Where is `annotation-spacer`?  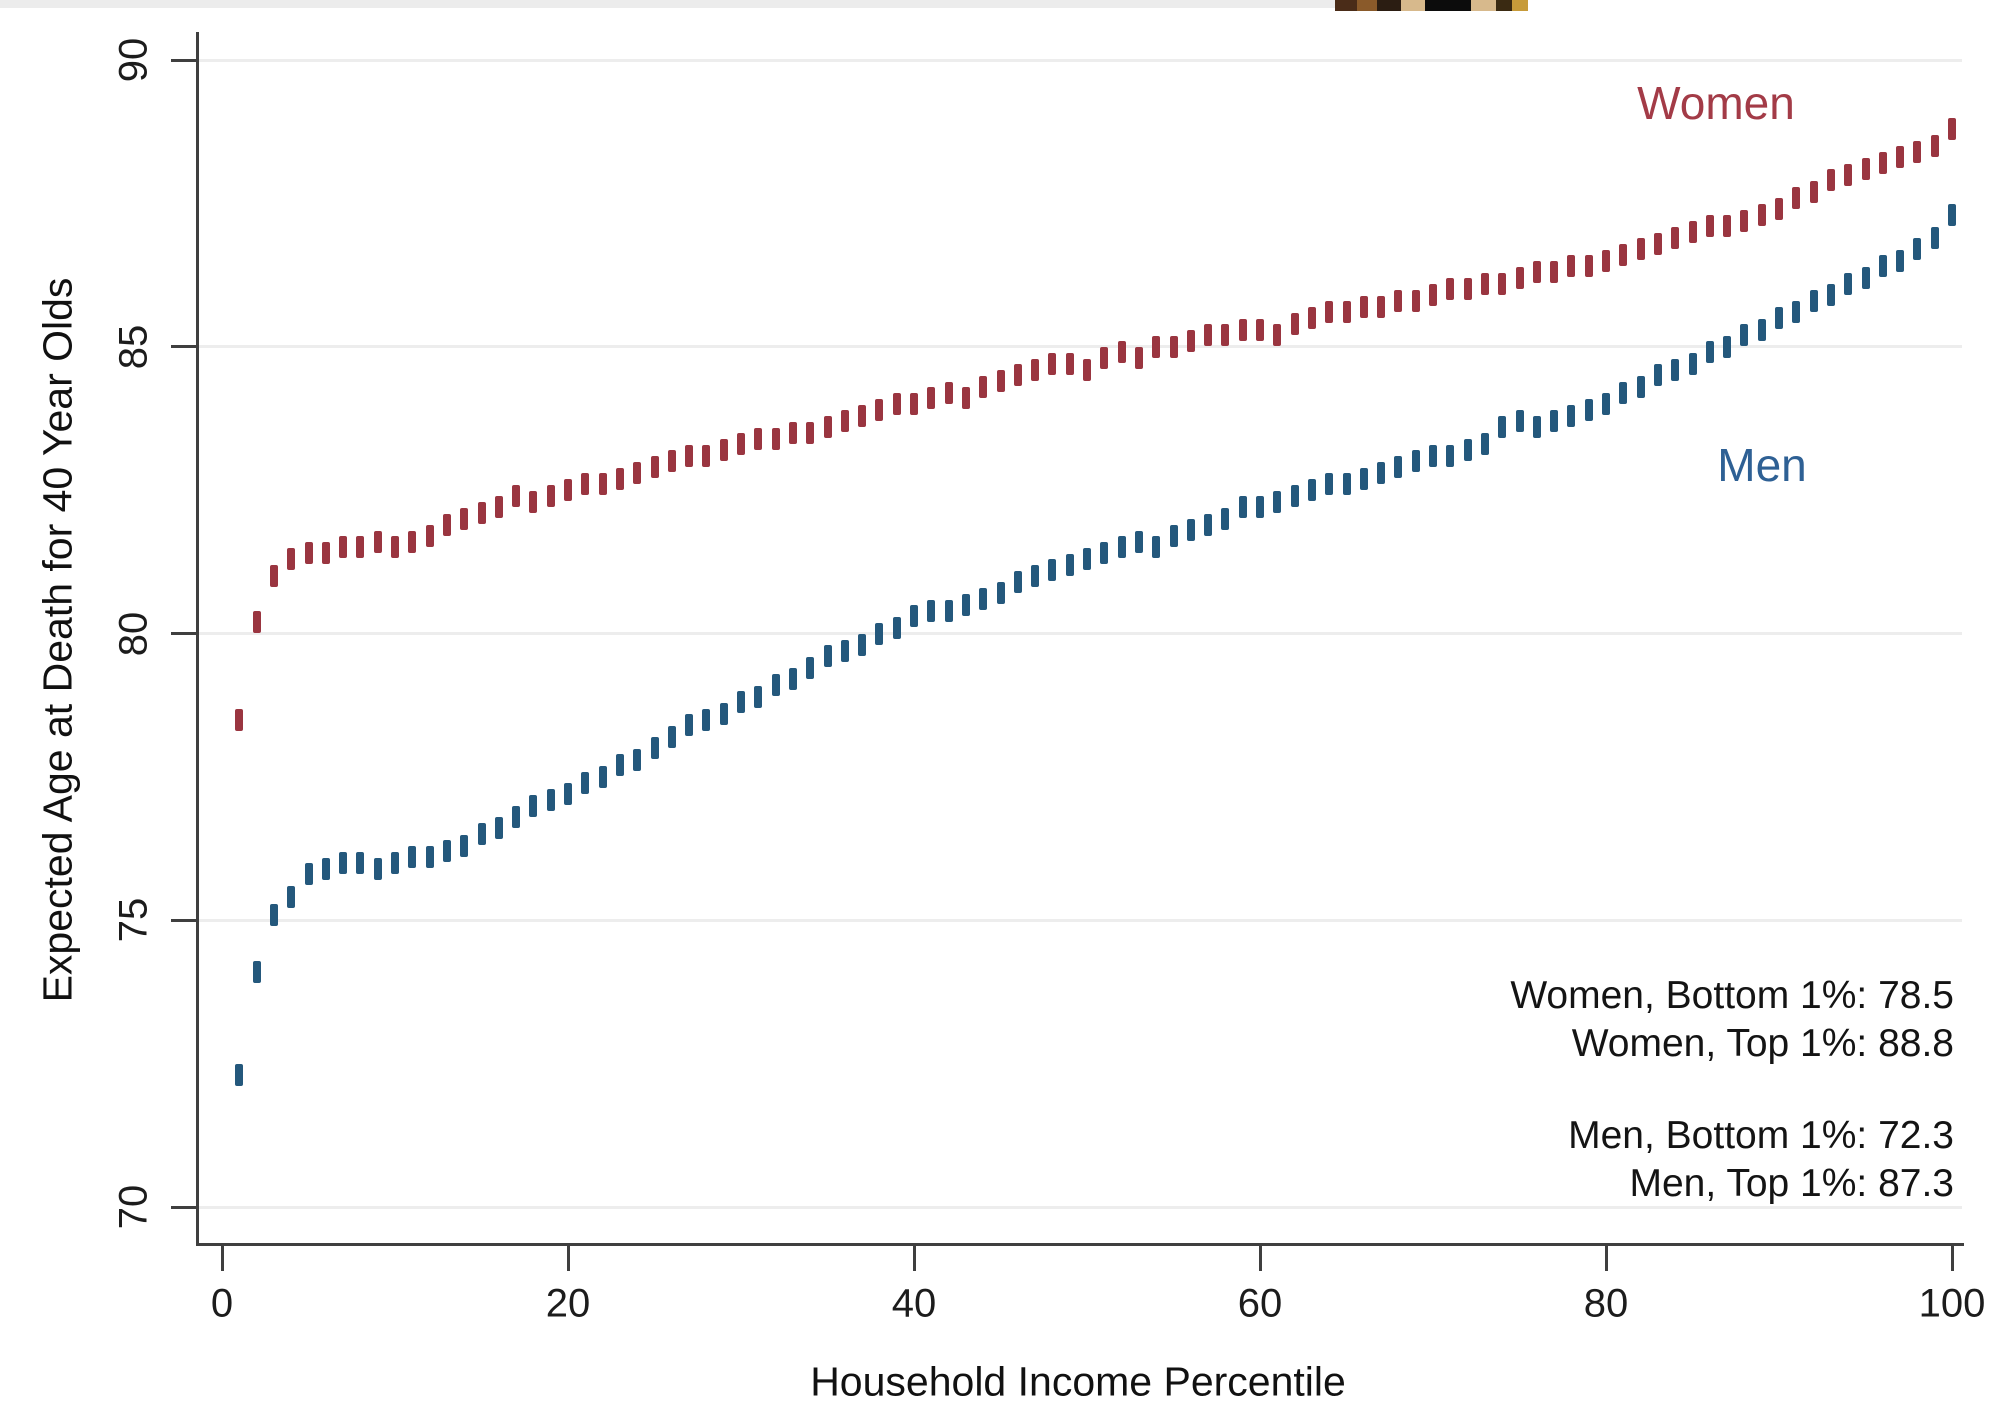
annotation-spacer is located at coordinates (1732, 1090).